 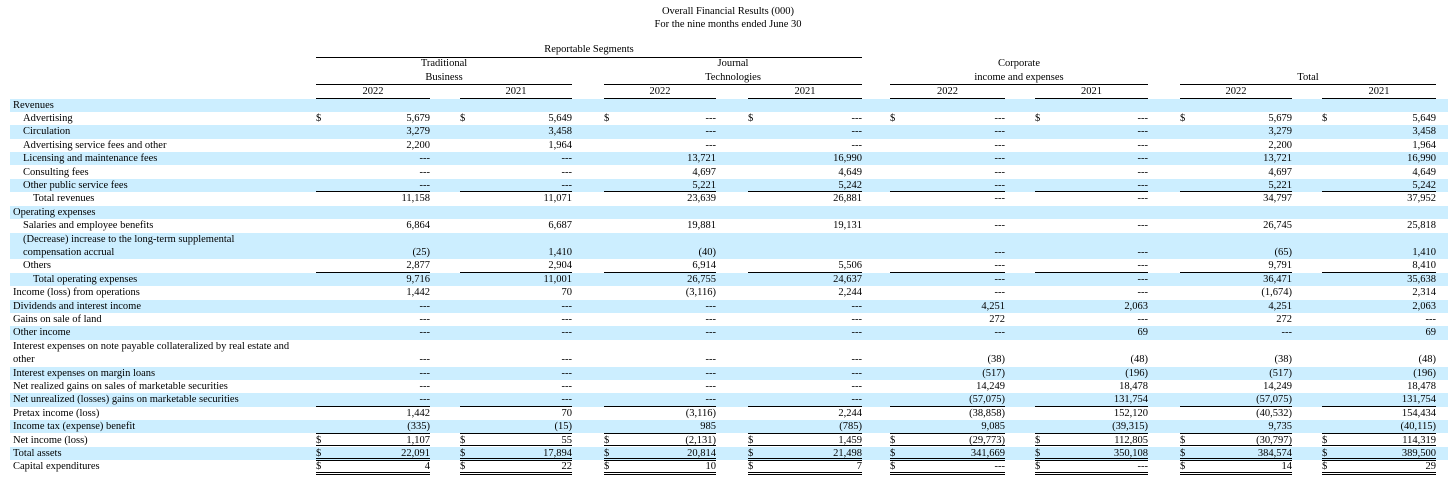 What do you see at coordinates (1431, 467) in the screenshot?
I see `cell-value: 29` at bounding box center [1431, 467].